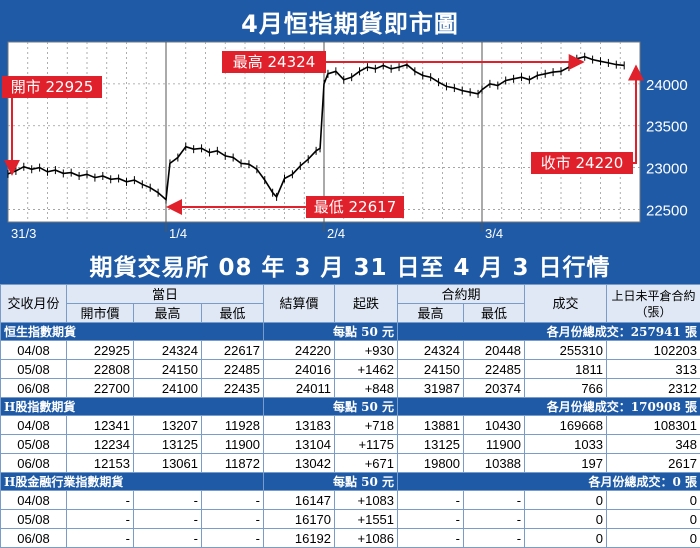 The image size is (700, 548). I want to click on section-total: 各月份總成交：257941 張, so click(549, 332).